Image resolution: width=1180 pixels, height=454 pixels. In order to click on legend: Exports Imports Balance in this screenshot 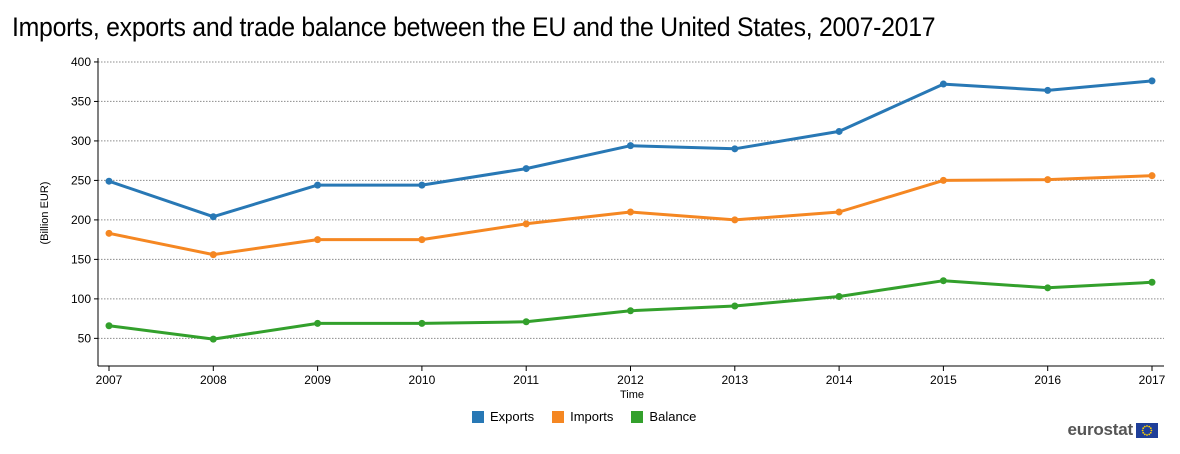, I will do `click(584, 416)`.